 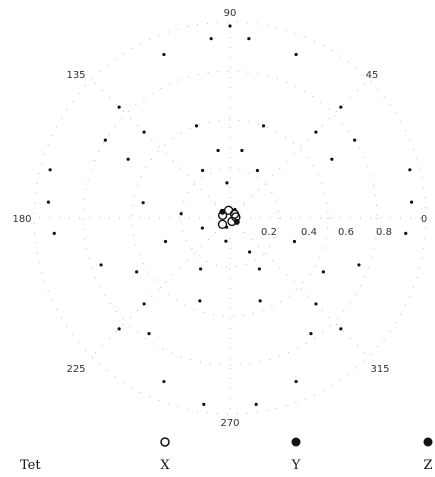 I want to click on angle-label: 0, so click(x=424, y=219).